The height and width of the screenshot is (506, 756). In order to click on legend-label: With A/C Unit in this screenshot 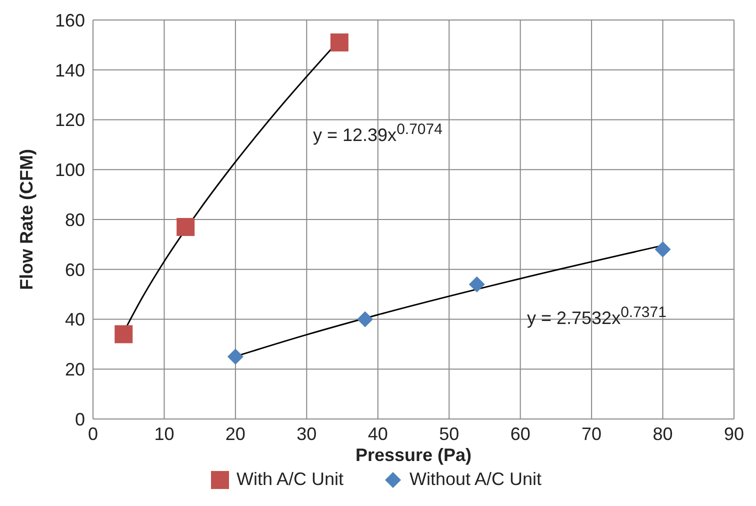, I will do `click(290, 479)`.